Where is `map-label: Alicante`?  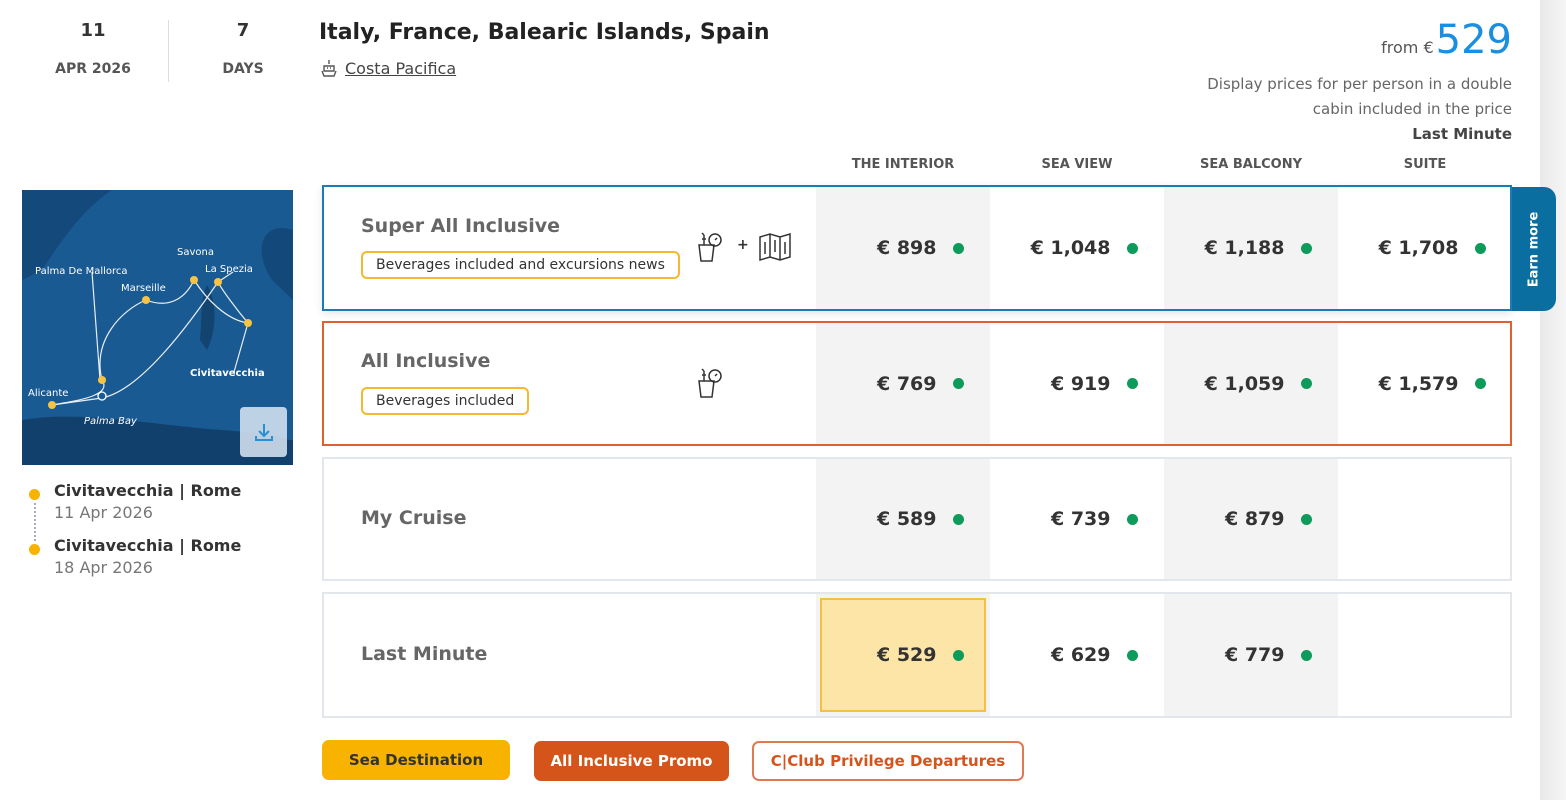 map-label: Alicante is located at coordinates (48, 393).